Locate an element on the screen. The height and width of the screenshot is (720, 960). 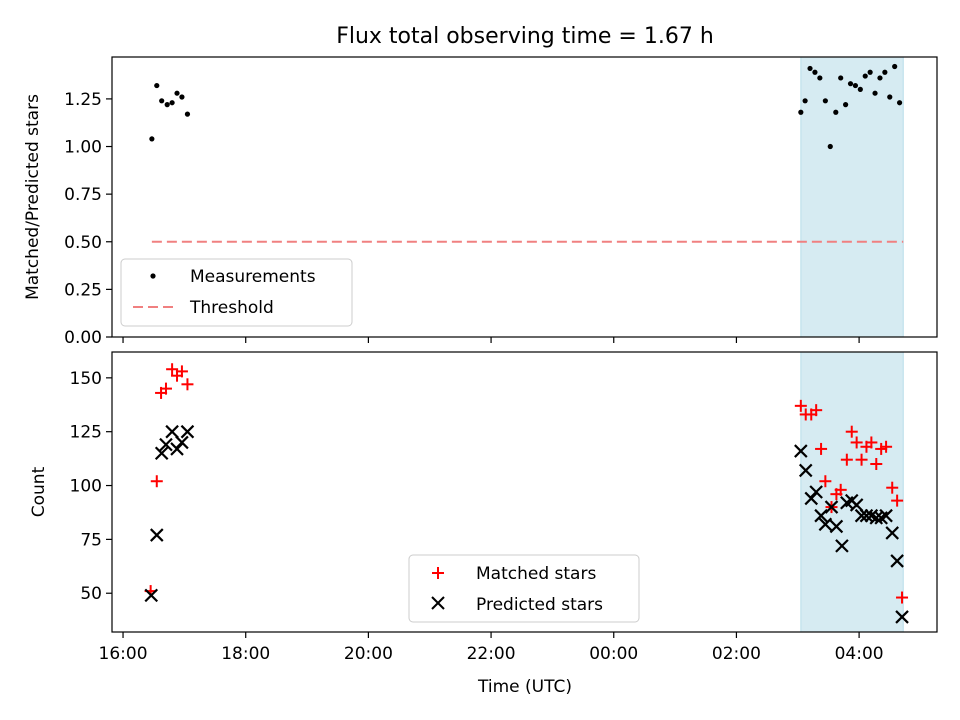
top-x-ticks is located at coordinates (491, 340).